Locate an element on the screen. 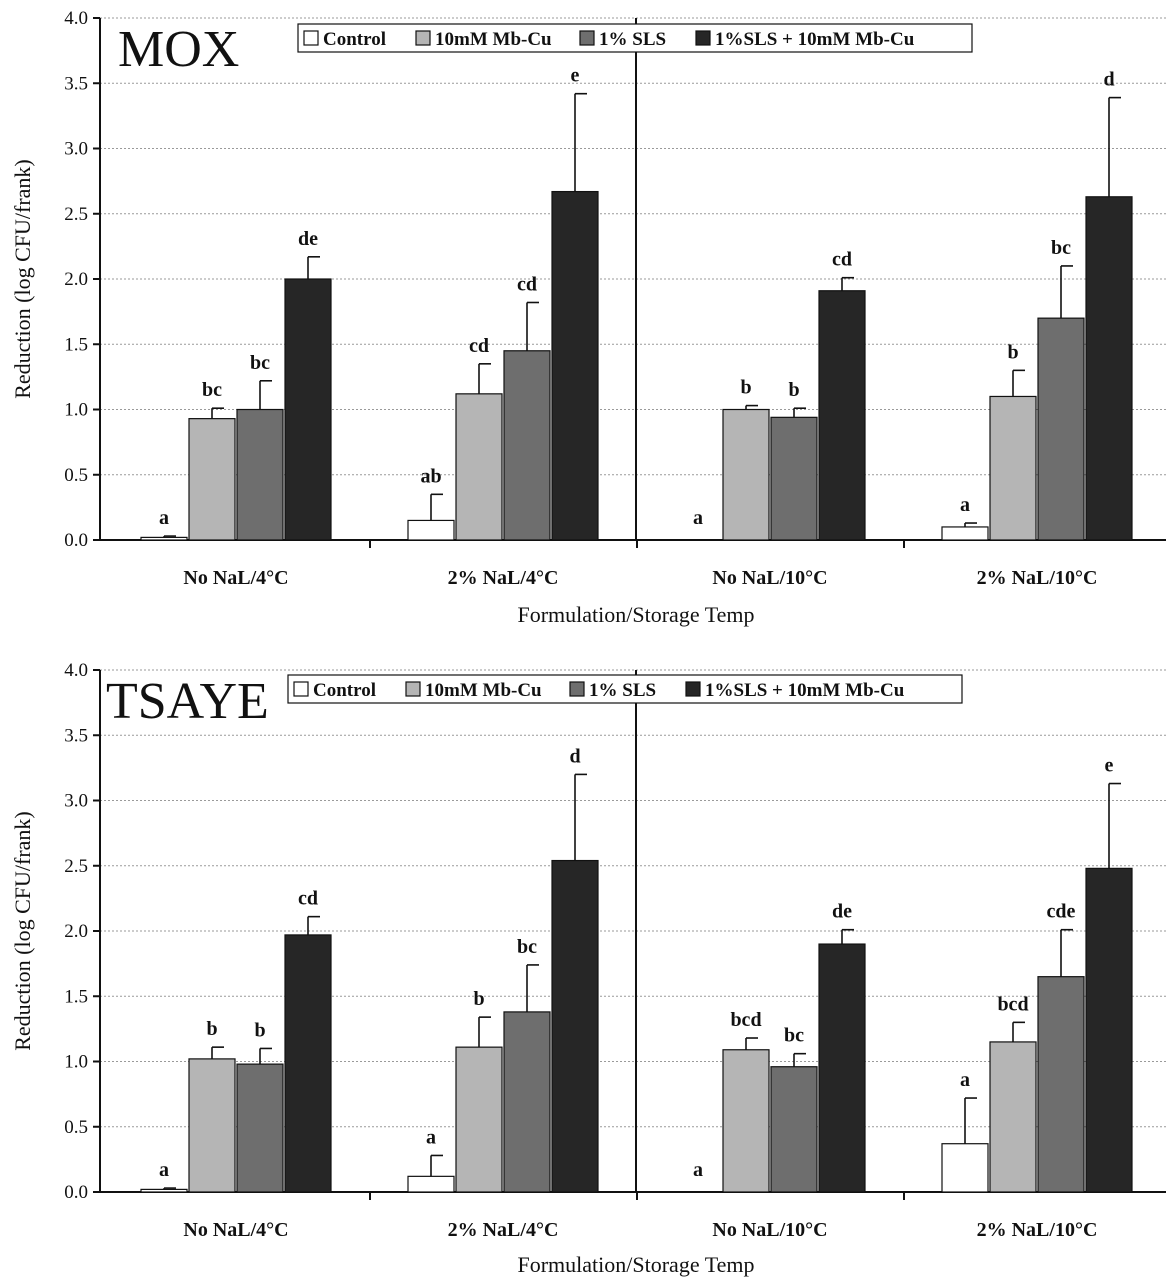 This screenshot has width=1169, height=1279. category-label: No NaL/10°C is located at coordinates (769, 1230).